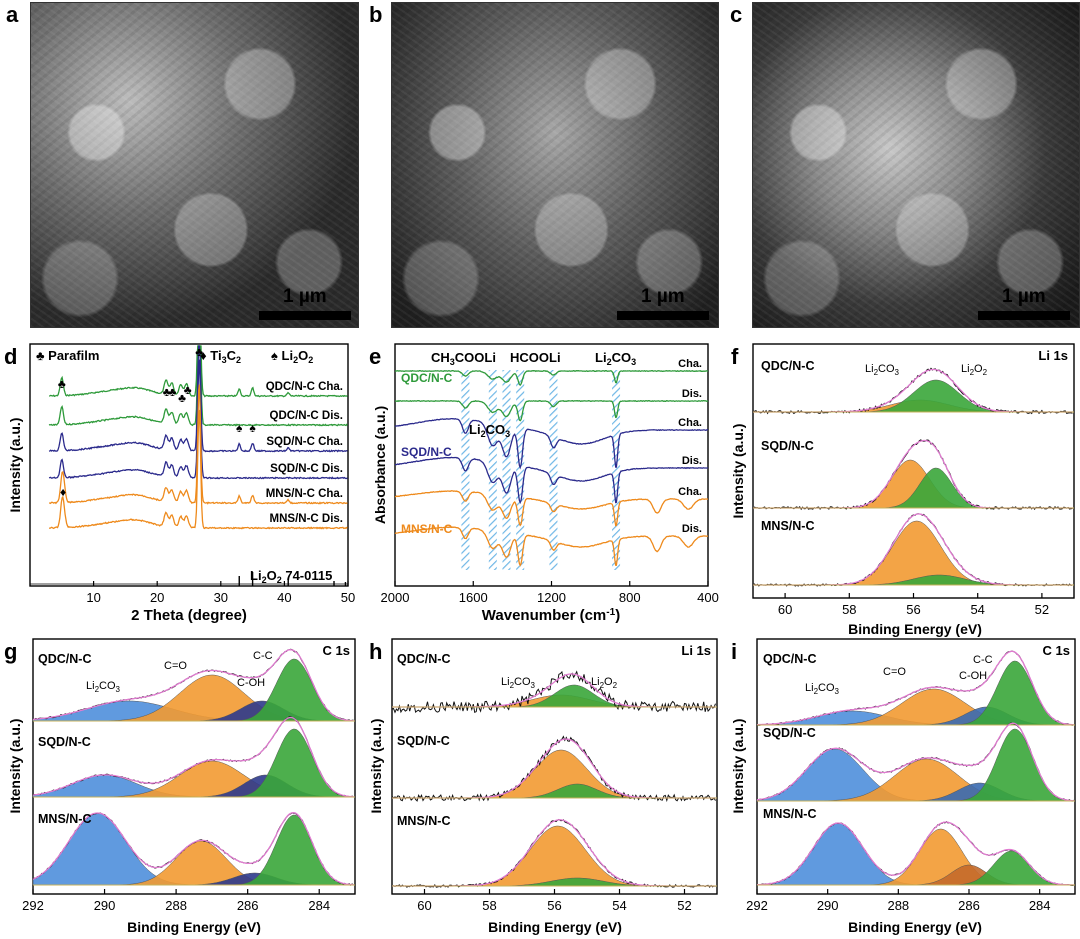 The height and width of the screenshot is (939, 1080). Describe the element at coordinates (221, 597) in the screenshot. I see `d-tick-label-2: 30` at that location.